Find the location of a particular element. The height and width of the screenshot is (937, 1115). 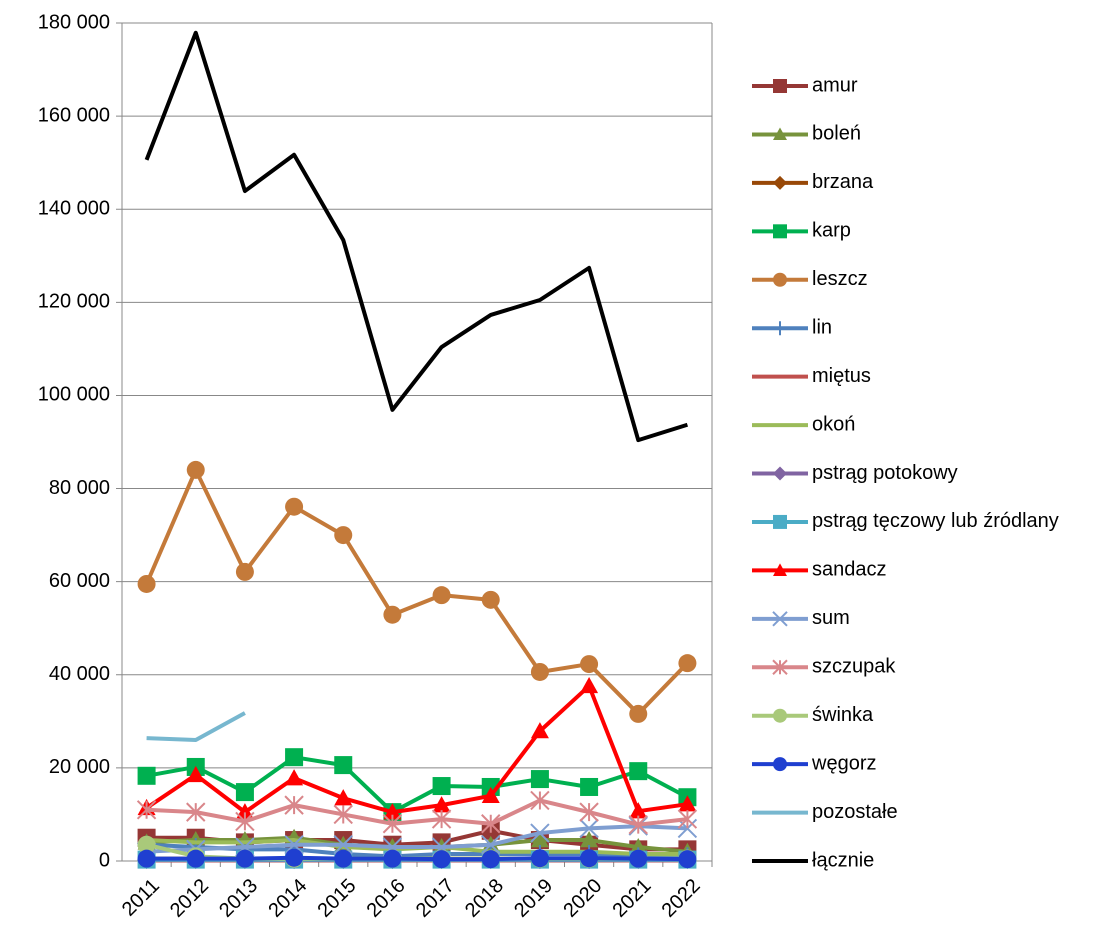

x-tick-label: 2013 is located at coordinates (238, 898).